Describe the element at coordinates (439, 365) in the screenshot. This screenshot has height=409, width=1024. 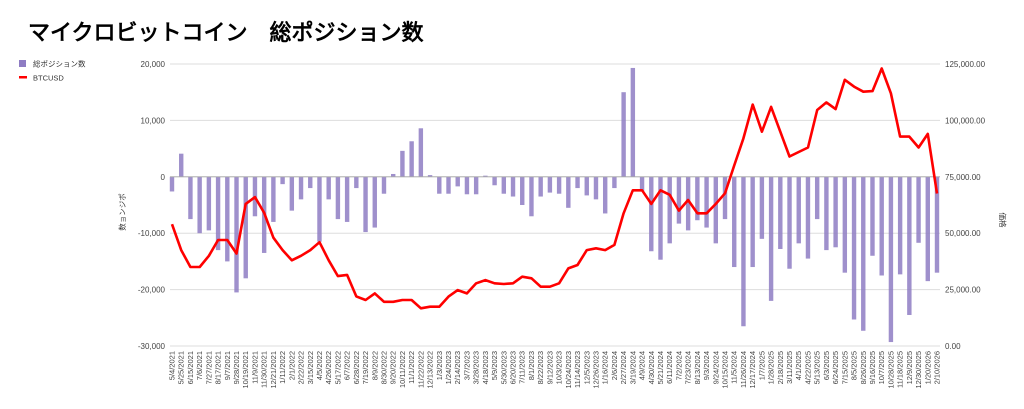
I see `x-tick-label: 1/3/2023` at that location.